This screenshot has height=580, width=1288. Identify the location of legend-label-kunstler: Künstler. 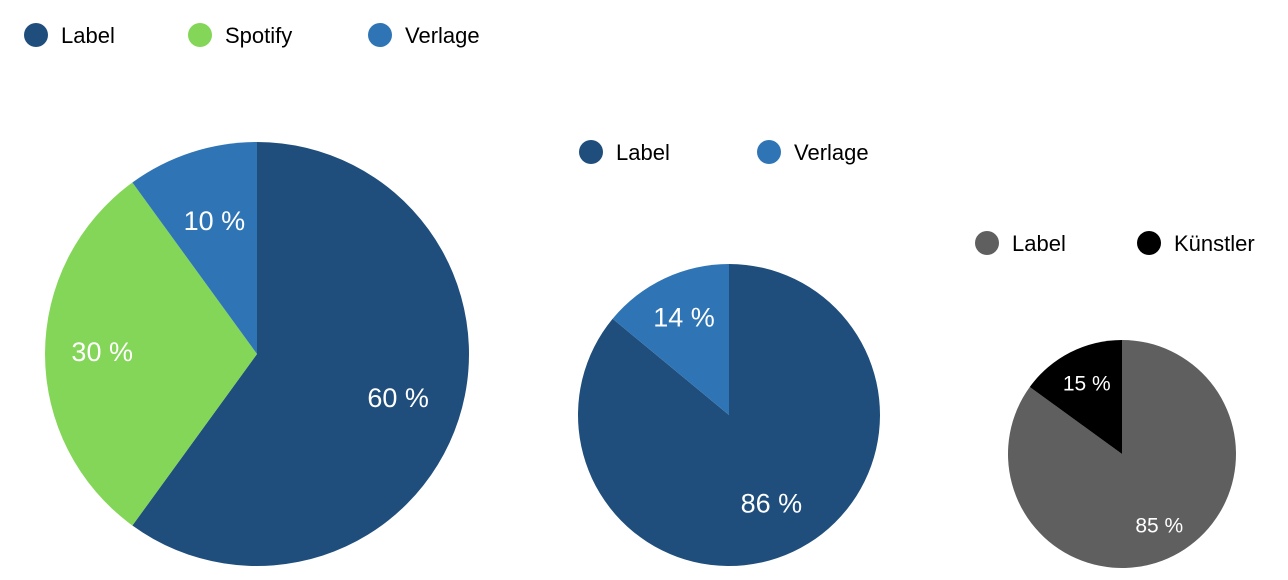
(1214, 243).